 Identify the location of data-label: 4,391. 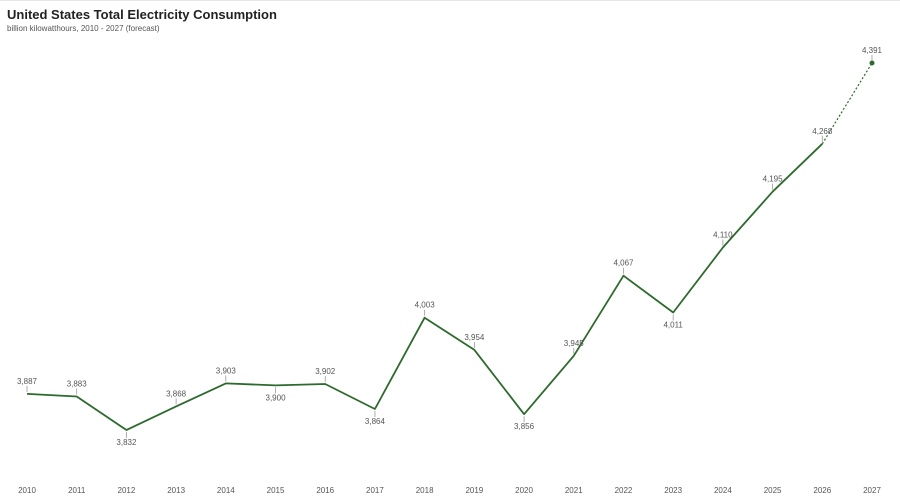
(872, 50).